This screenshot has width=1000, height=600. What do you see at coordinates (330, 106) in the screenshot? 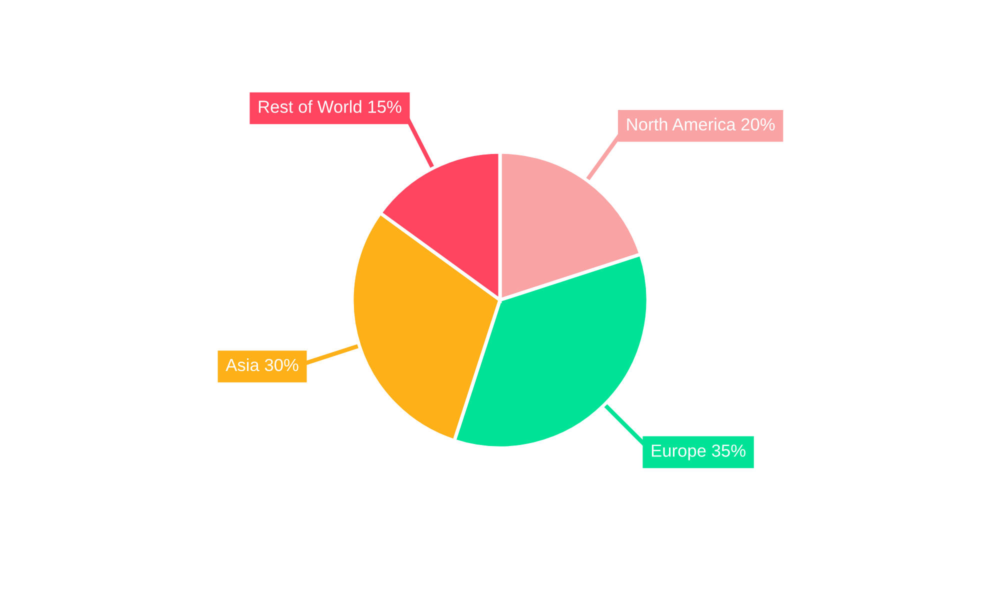
I see `slice-label: Rest of World 15%` at bounding box center [330, 106].